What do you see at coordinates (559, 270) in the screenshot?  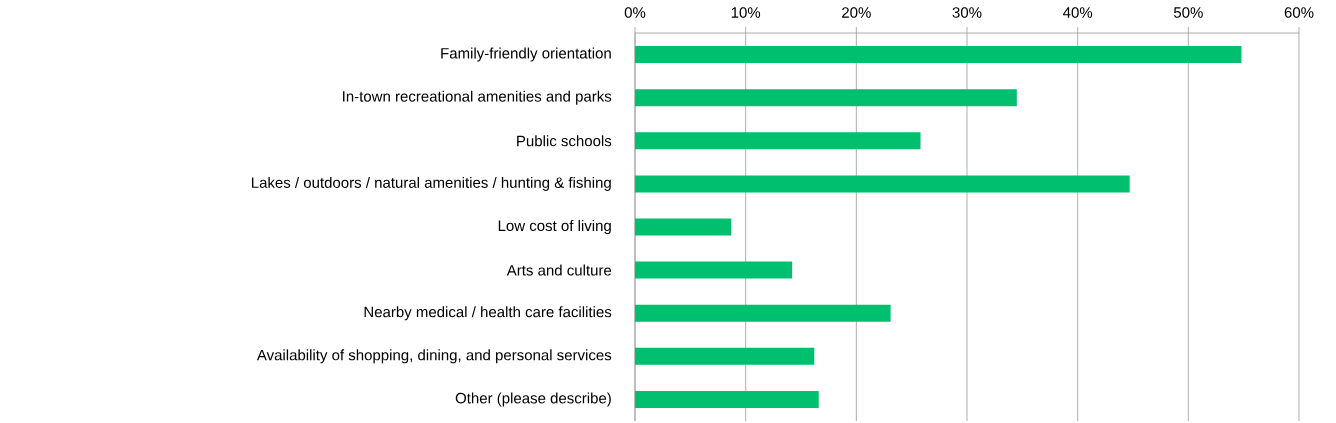 I see `y-tick-label: Arts and culture` at bounding box center [559, 270].